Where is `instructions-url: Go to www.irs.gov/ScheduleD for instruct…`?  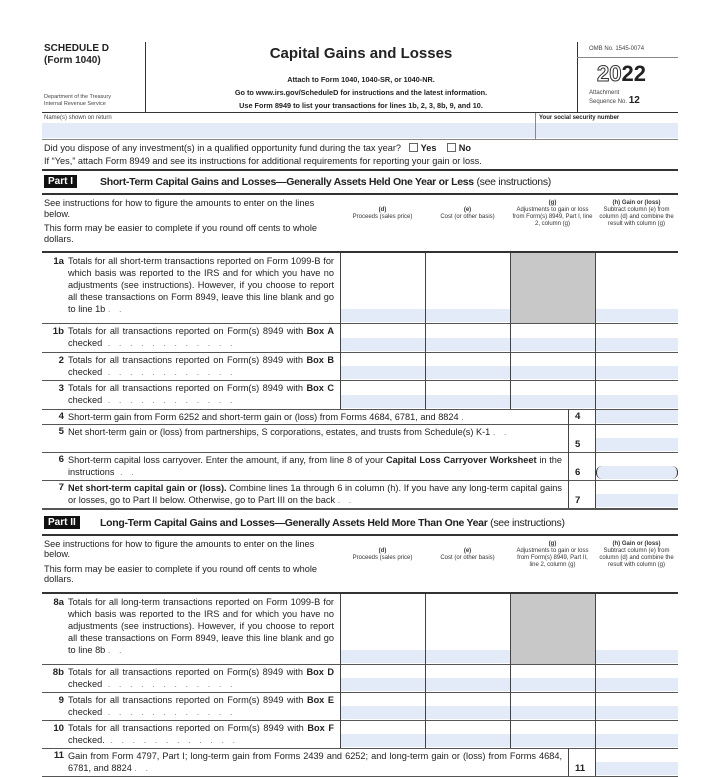 instructions-url: Go to www.irs.gov/ScheduleD for instruct… is located at coordinates (361, 92).